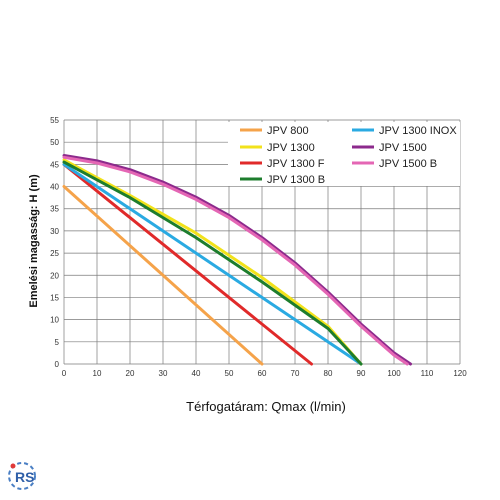  I want to click on y-axis-title: Emelési magasság: H (m), so click(34, 241).